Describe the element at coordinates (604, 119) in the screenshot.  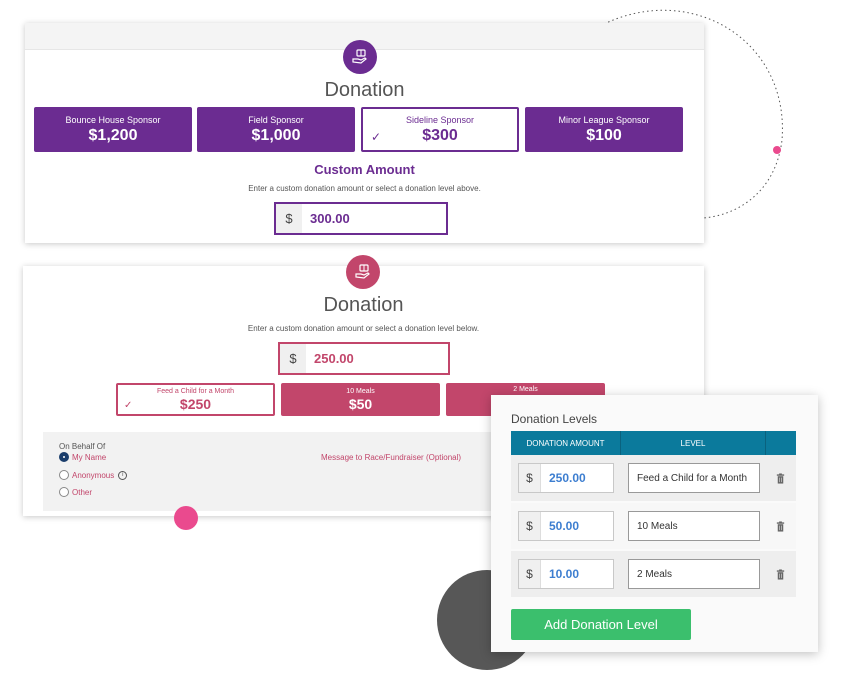
I see `level-name: Minor League Sponsor` at that location.